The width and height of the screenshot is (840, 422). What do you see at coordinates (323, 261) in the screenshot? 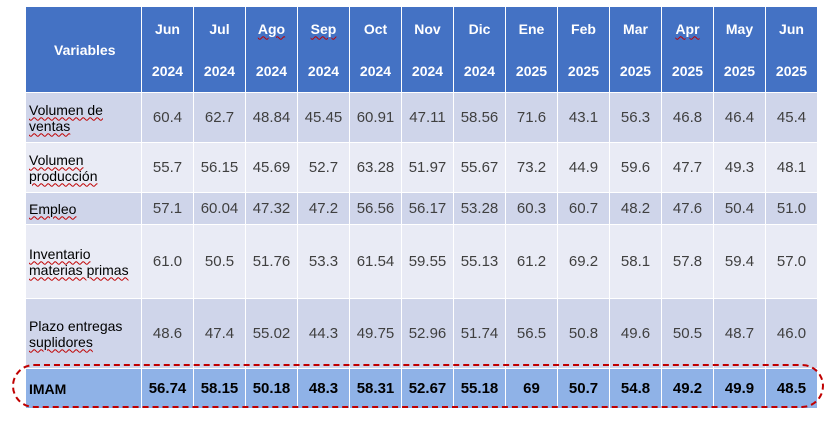
I see `table-cell: 53.3` at bounding box center [323, 261].